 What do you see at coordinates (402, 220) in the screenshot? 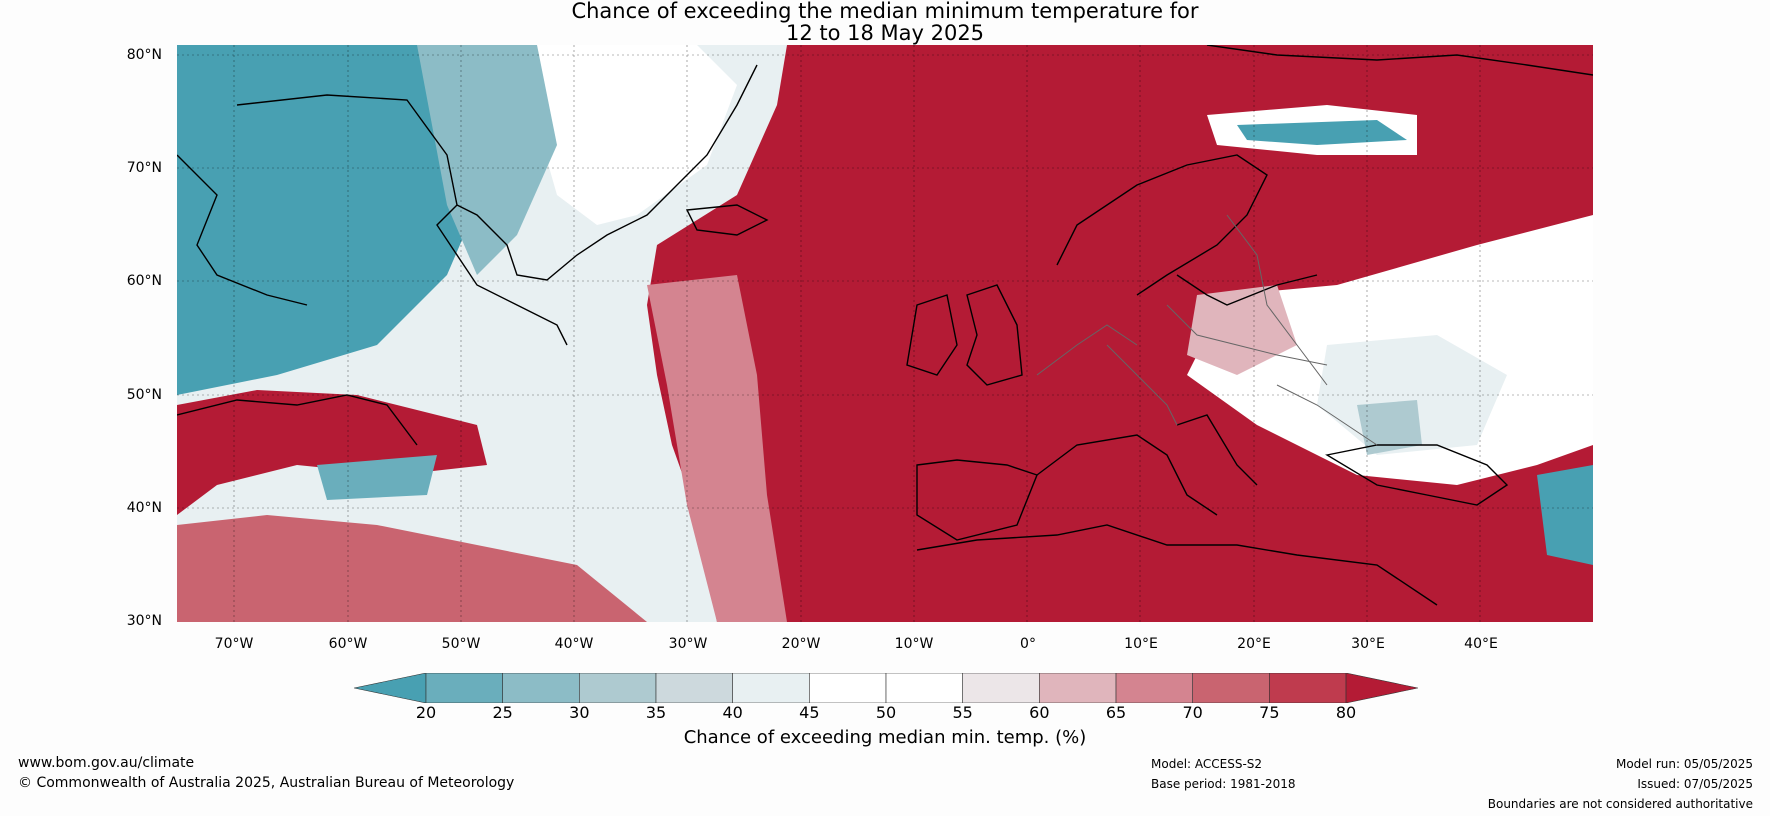
I see `coast-greenland-west` at bounding box center [402, 220].